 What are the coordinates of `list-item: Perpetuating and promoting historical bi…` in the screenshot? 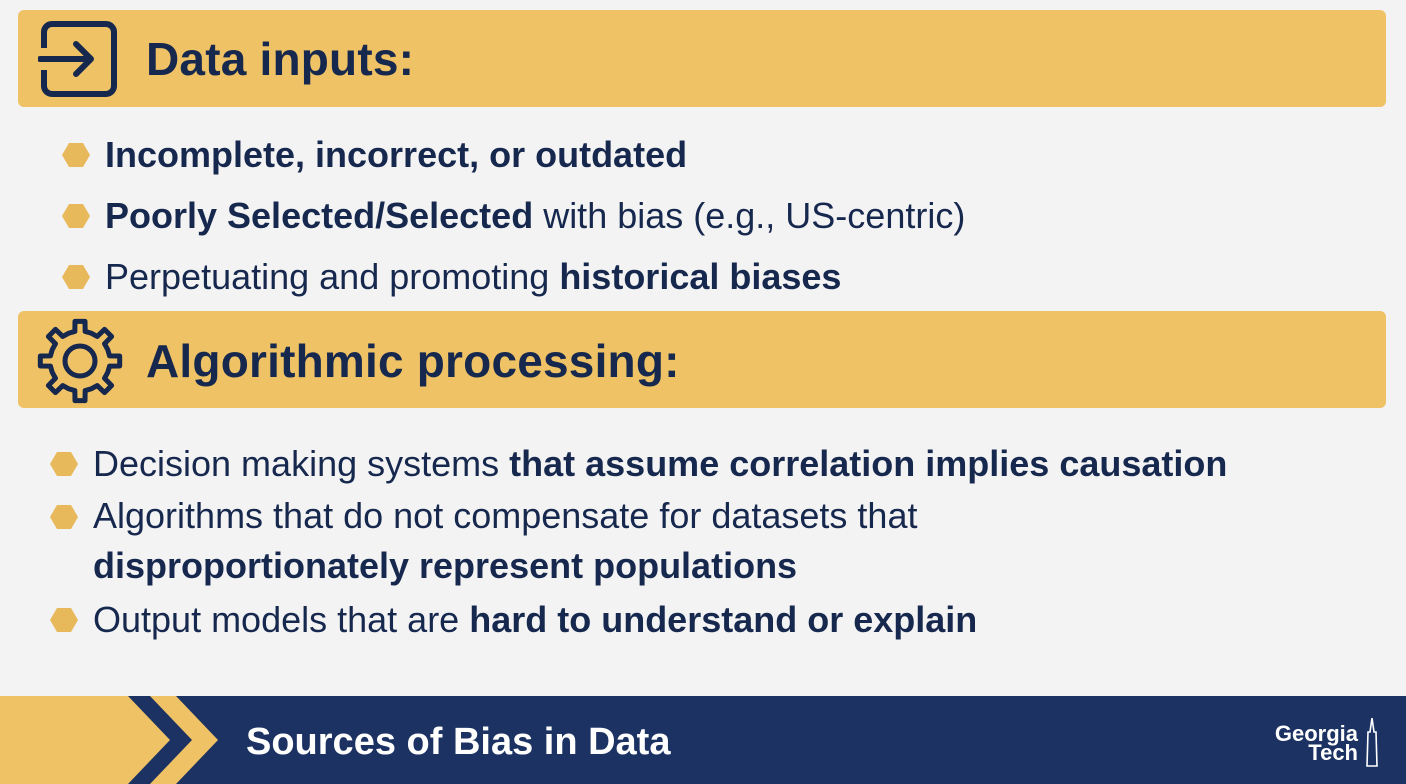 It's located at (513, 286).